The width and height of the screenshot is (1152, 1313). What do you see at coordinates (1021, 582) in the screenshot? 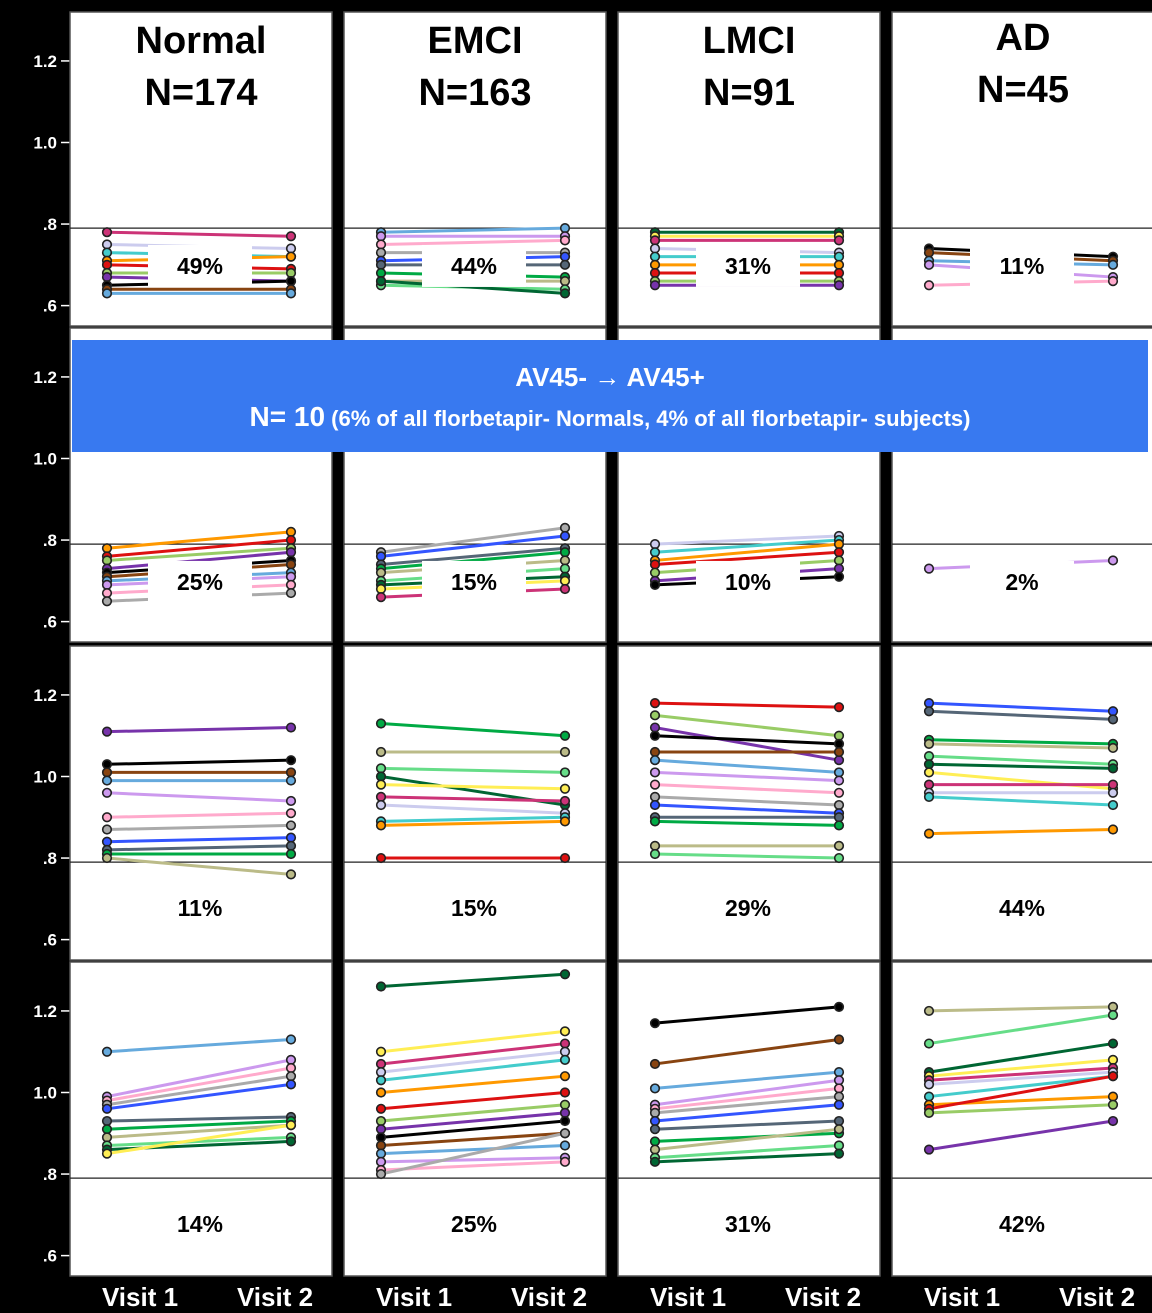
I see `percent-label: 2%` at bounding box center [1021, 582].